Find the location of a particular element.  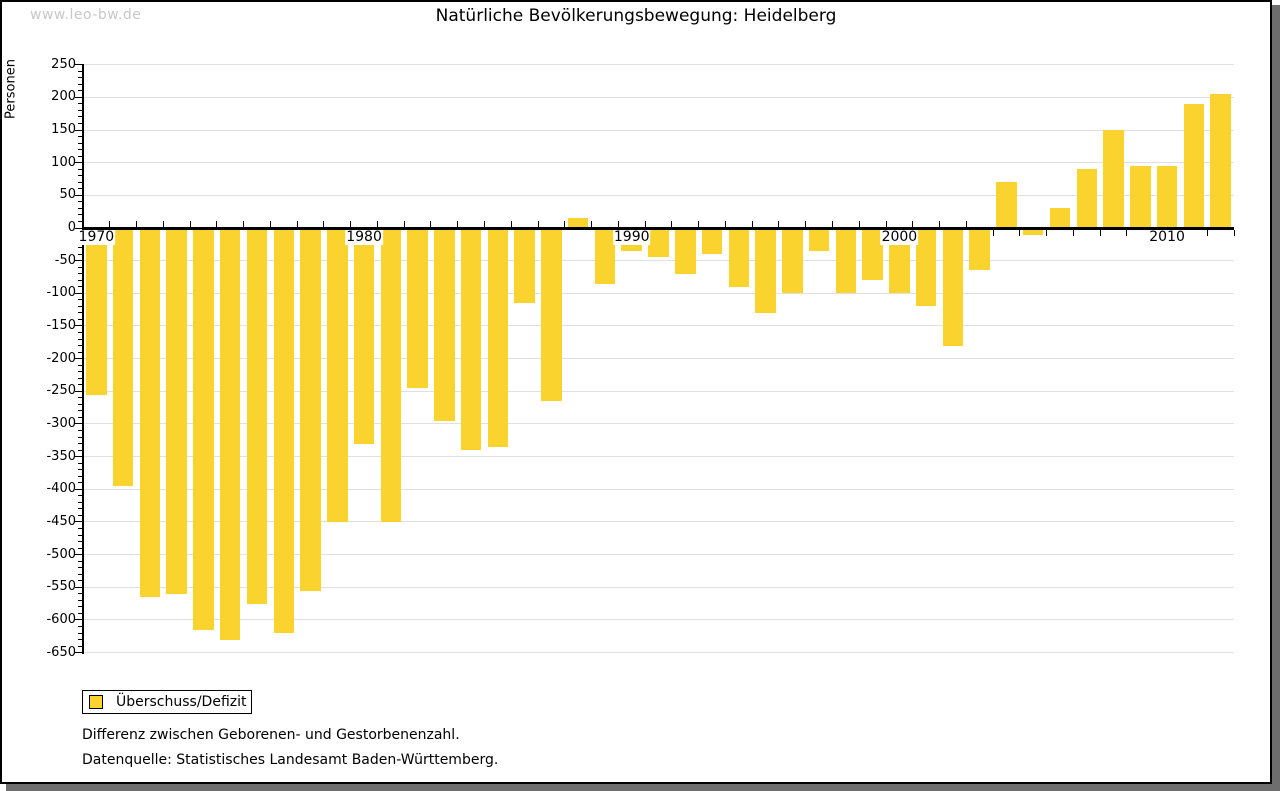

y-tick-label-50: 50 is located at coordinates (67, 195).